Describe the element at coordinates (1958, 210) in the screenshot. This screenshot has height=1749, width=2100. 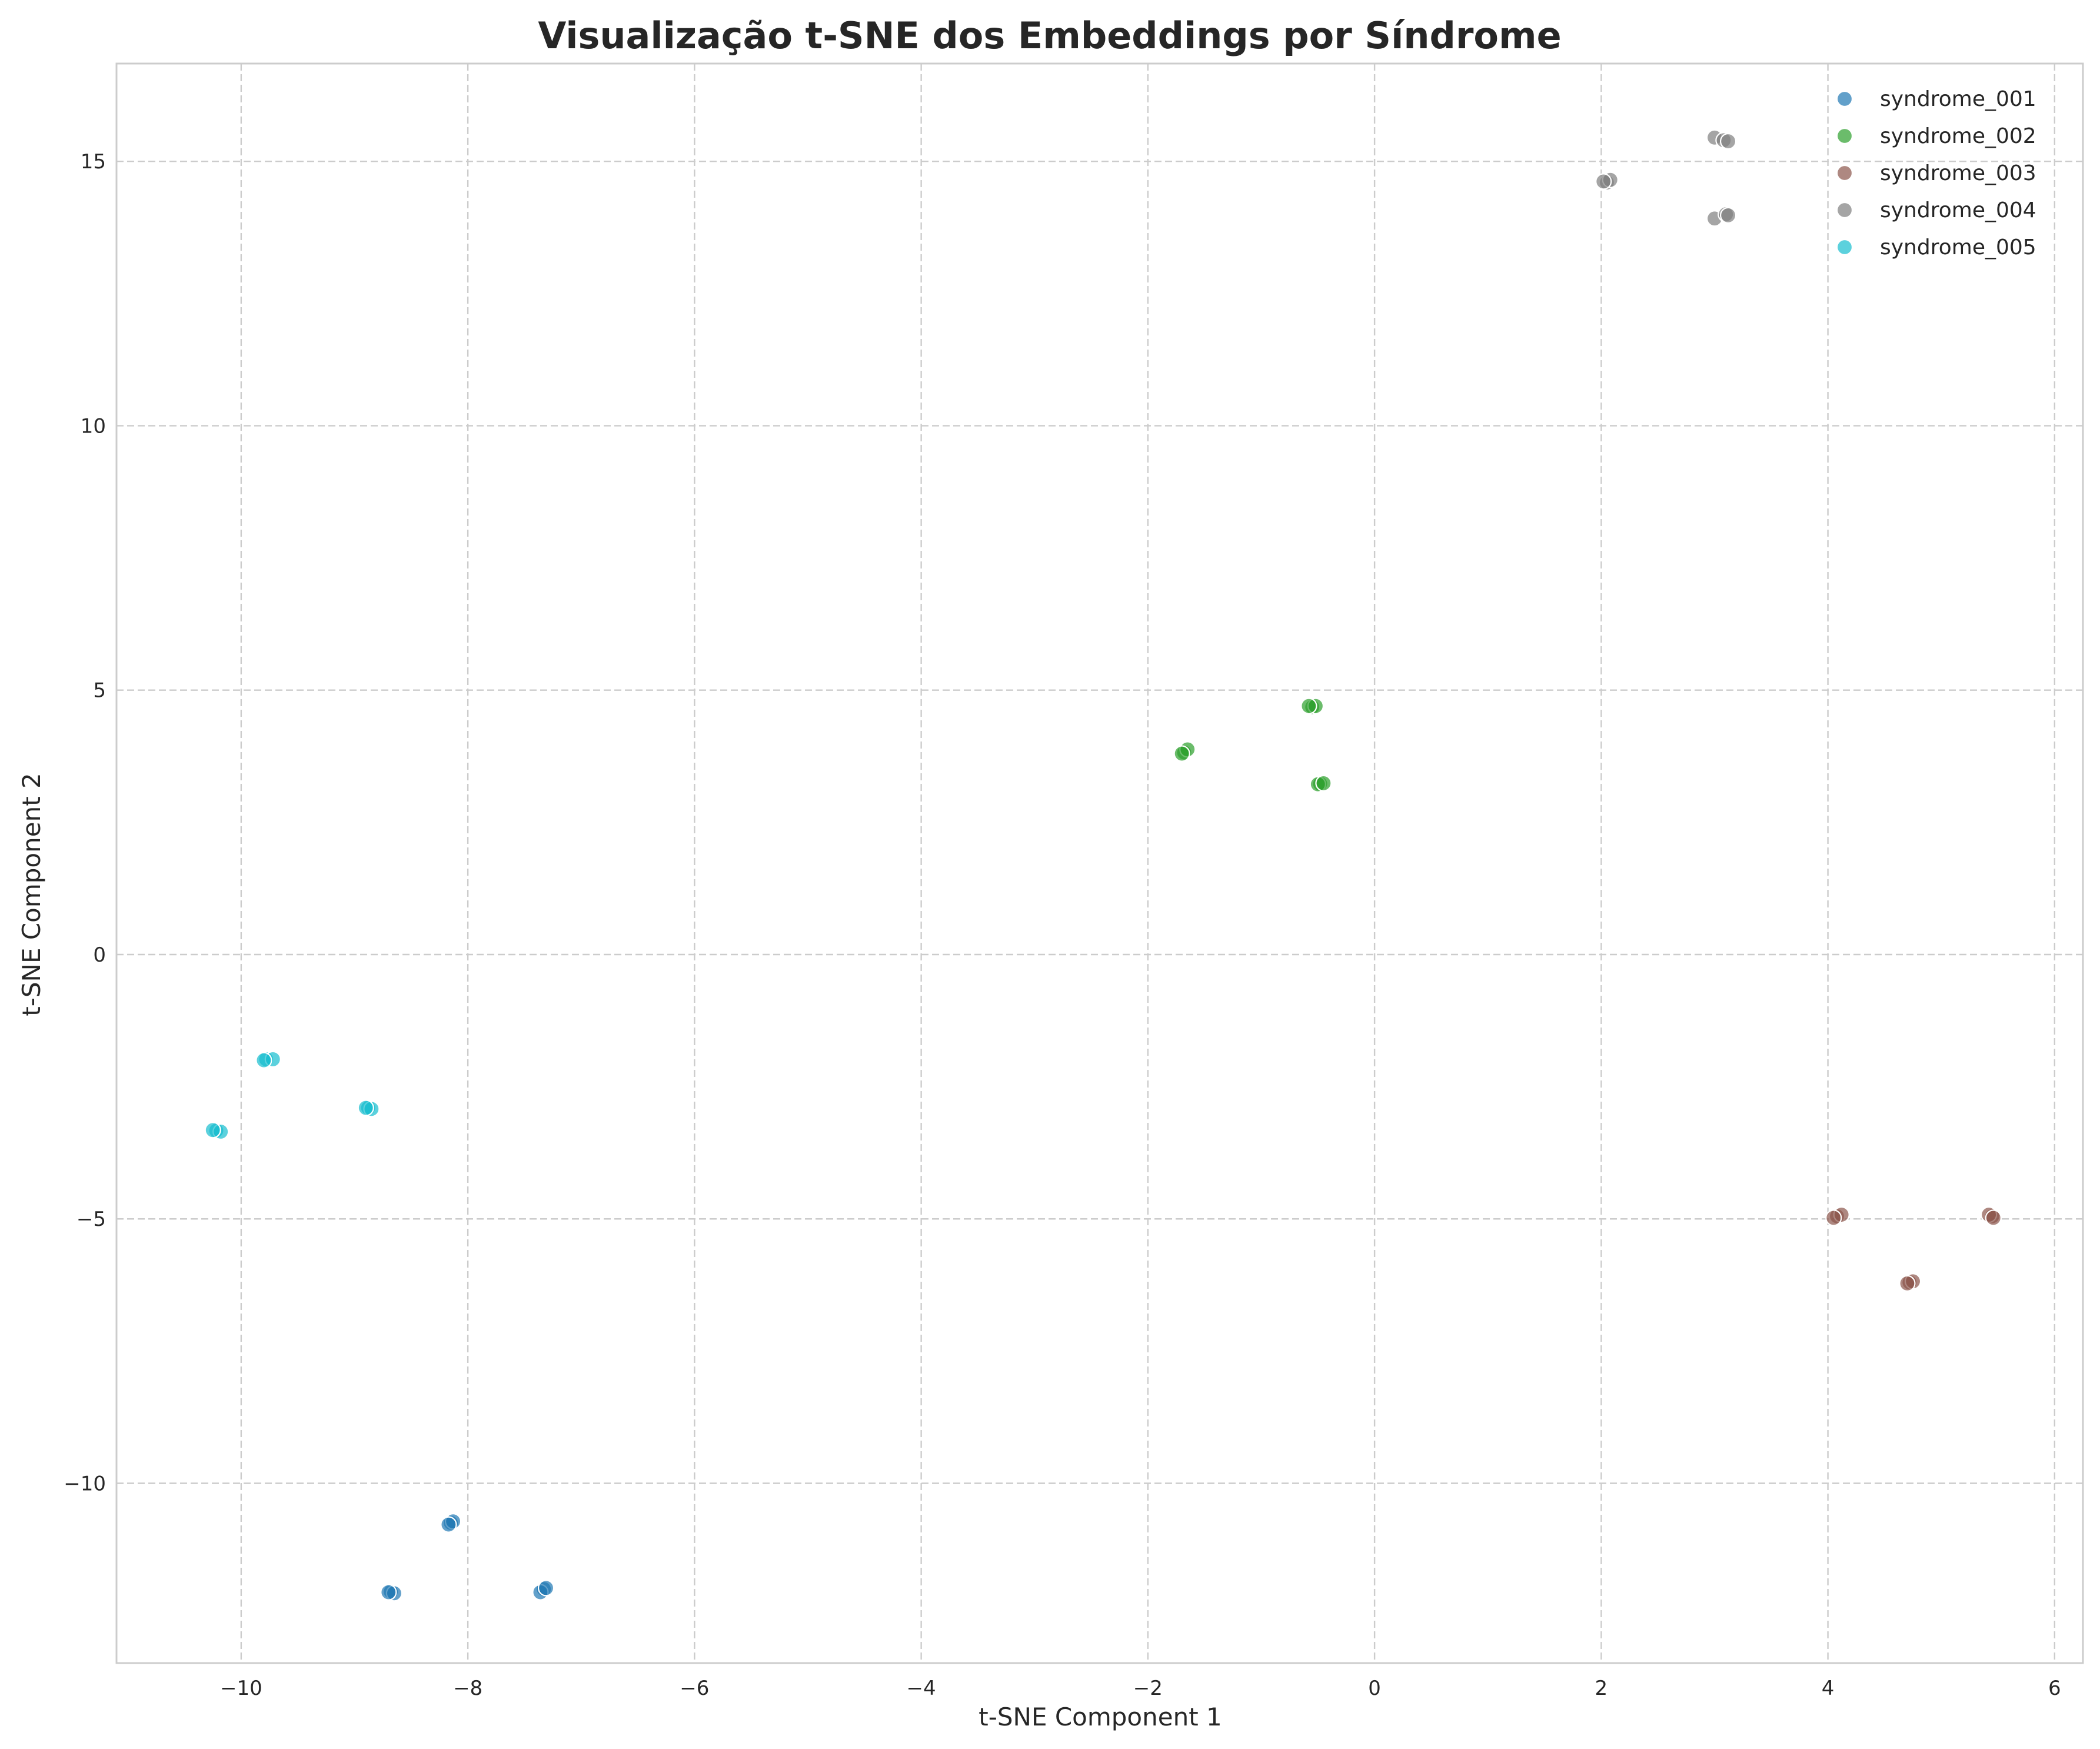
I see `legend-label: syndrome_004` at that location.